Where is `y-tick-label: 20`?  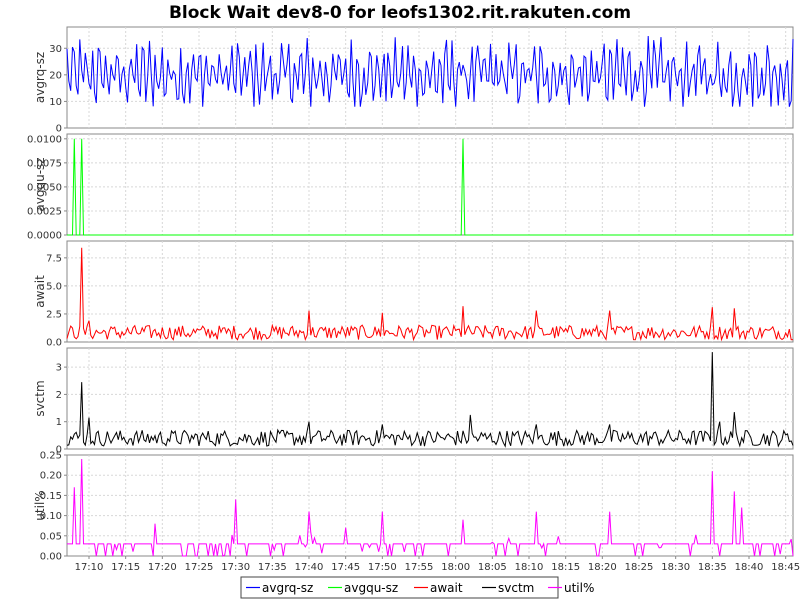 y-tick-label: 20 is located at coordinates (55, 75).